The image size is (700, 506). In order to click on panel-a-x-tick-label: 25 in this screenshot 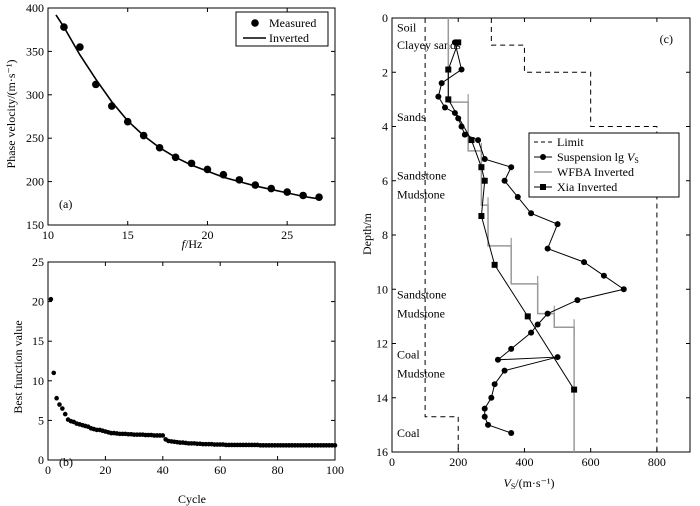, I will do `click(287, 235)`.